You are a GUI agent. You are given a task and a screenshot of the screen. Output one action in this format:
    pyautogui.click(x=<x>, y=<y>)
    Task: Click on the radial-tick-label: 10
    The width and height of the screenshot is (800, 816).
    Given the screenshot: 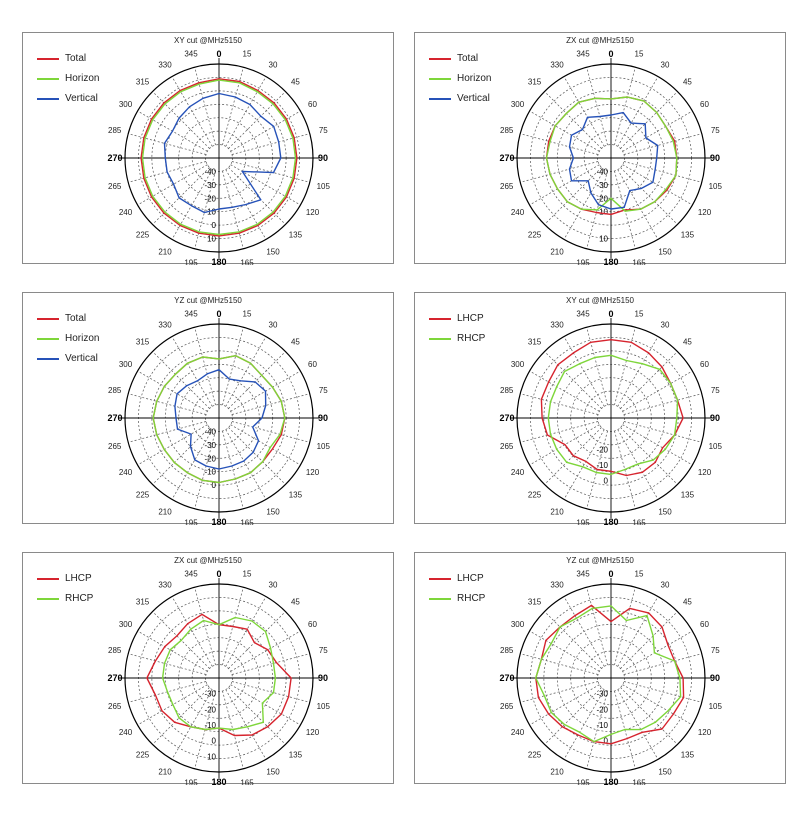 What is the action you would take?
    pyautogui.click(x=211, y=756)
    